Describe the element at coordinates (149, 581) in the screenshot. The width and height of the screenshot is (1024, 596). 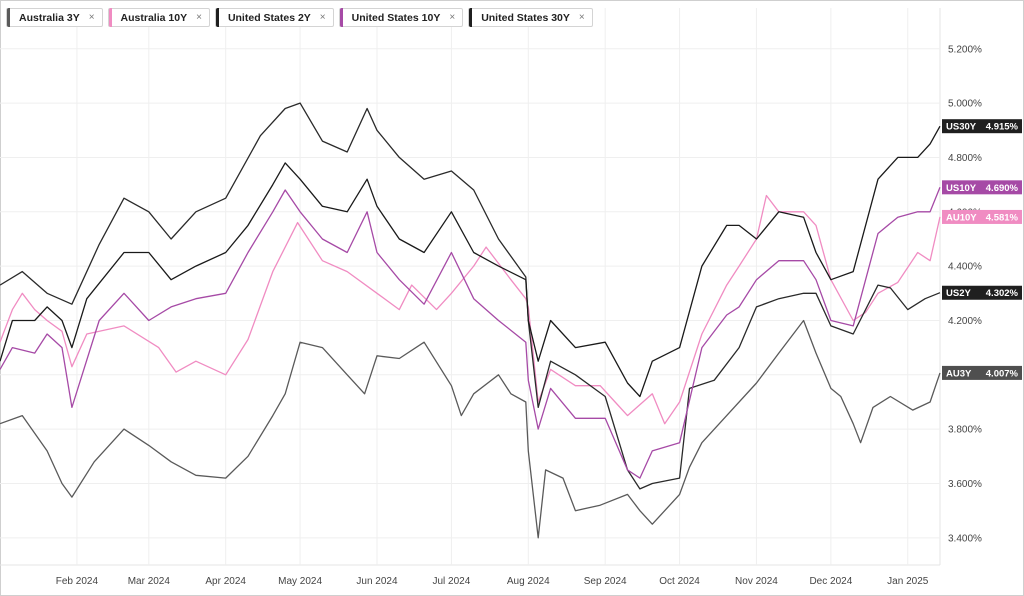
I see `x-tick-label: Mar 2024` at that location.